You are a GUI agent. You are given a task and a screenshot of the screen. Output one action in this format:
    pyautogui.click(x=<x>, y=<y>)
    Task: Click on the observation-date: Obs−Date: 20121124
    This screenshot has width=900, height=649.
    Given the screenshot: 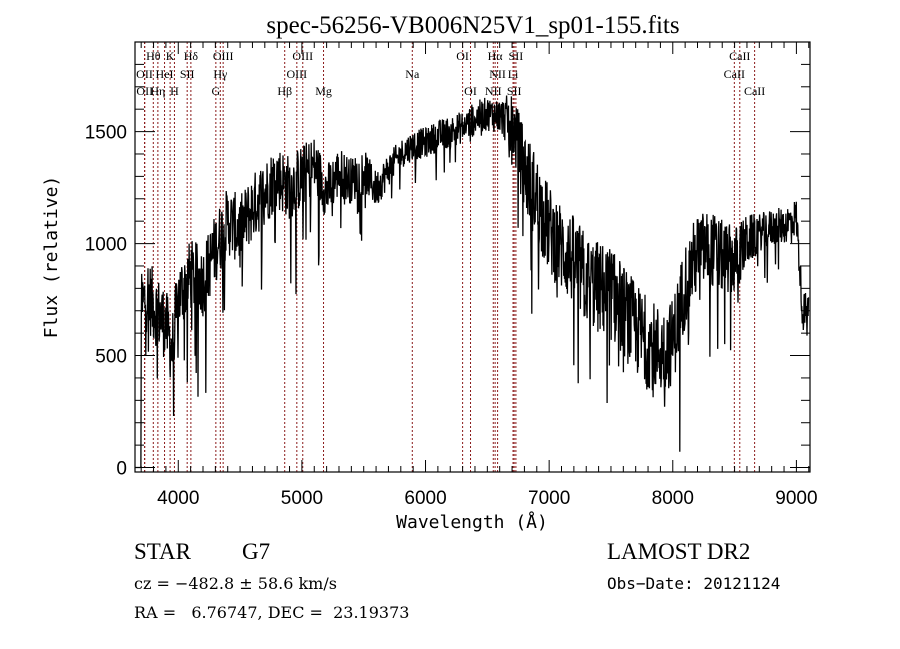 What is the action you would take?
    pyautogui.click(x=694, y=583)
    